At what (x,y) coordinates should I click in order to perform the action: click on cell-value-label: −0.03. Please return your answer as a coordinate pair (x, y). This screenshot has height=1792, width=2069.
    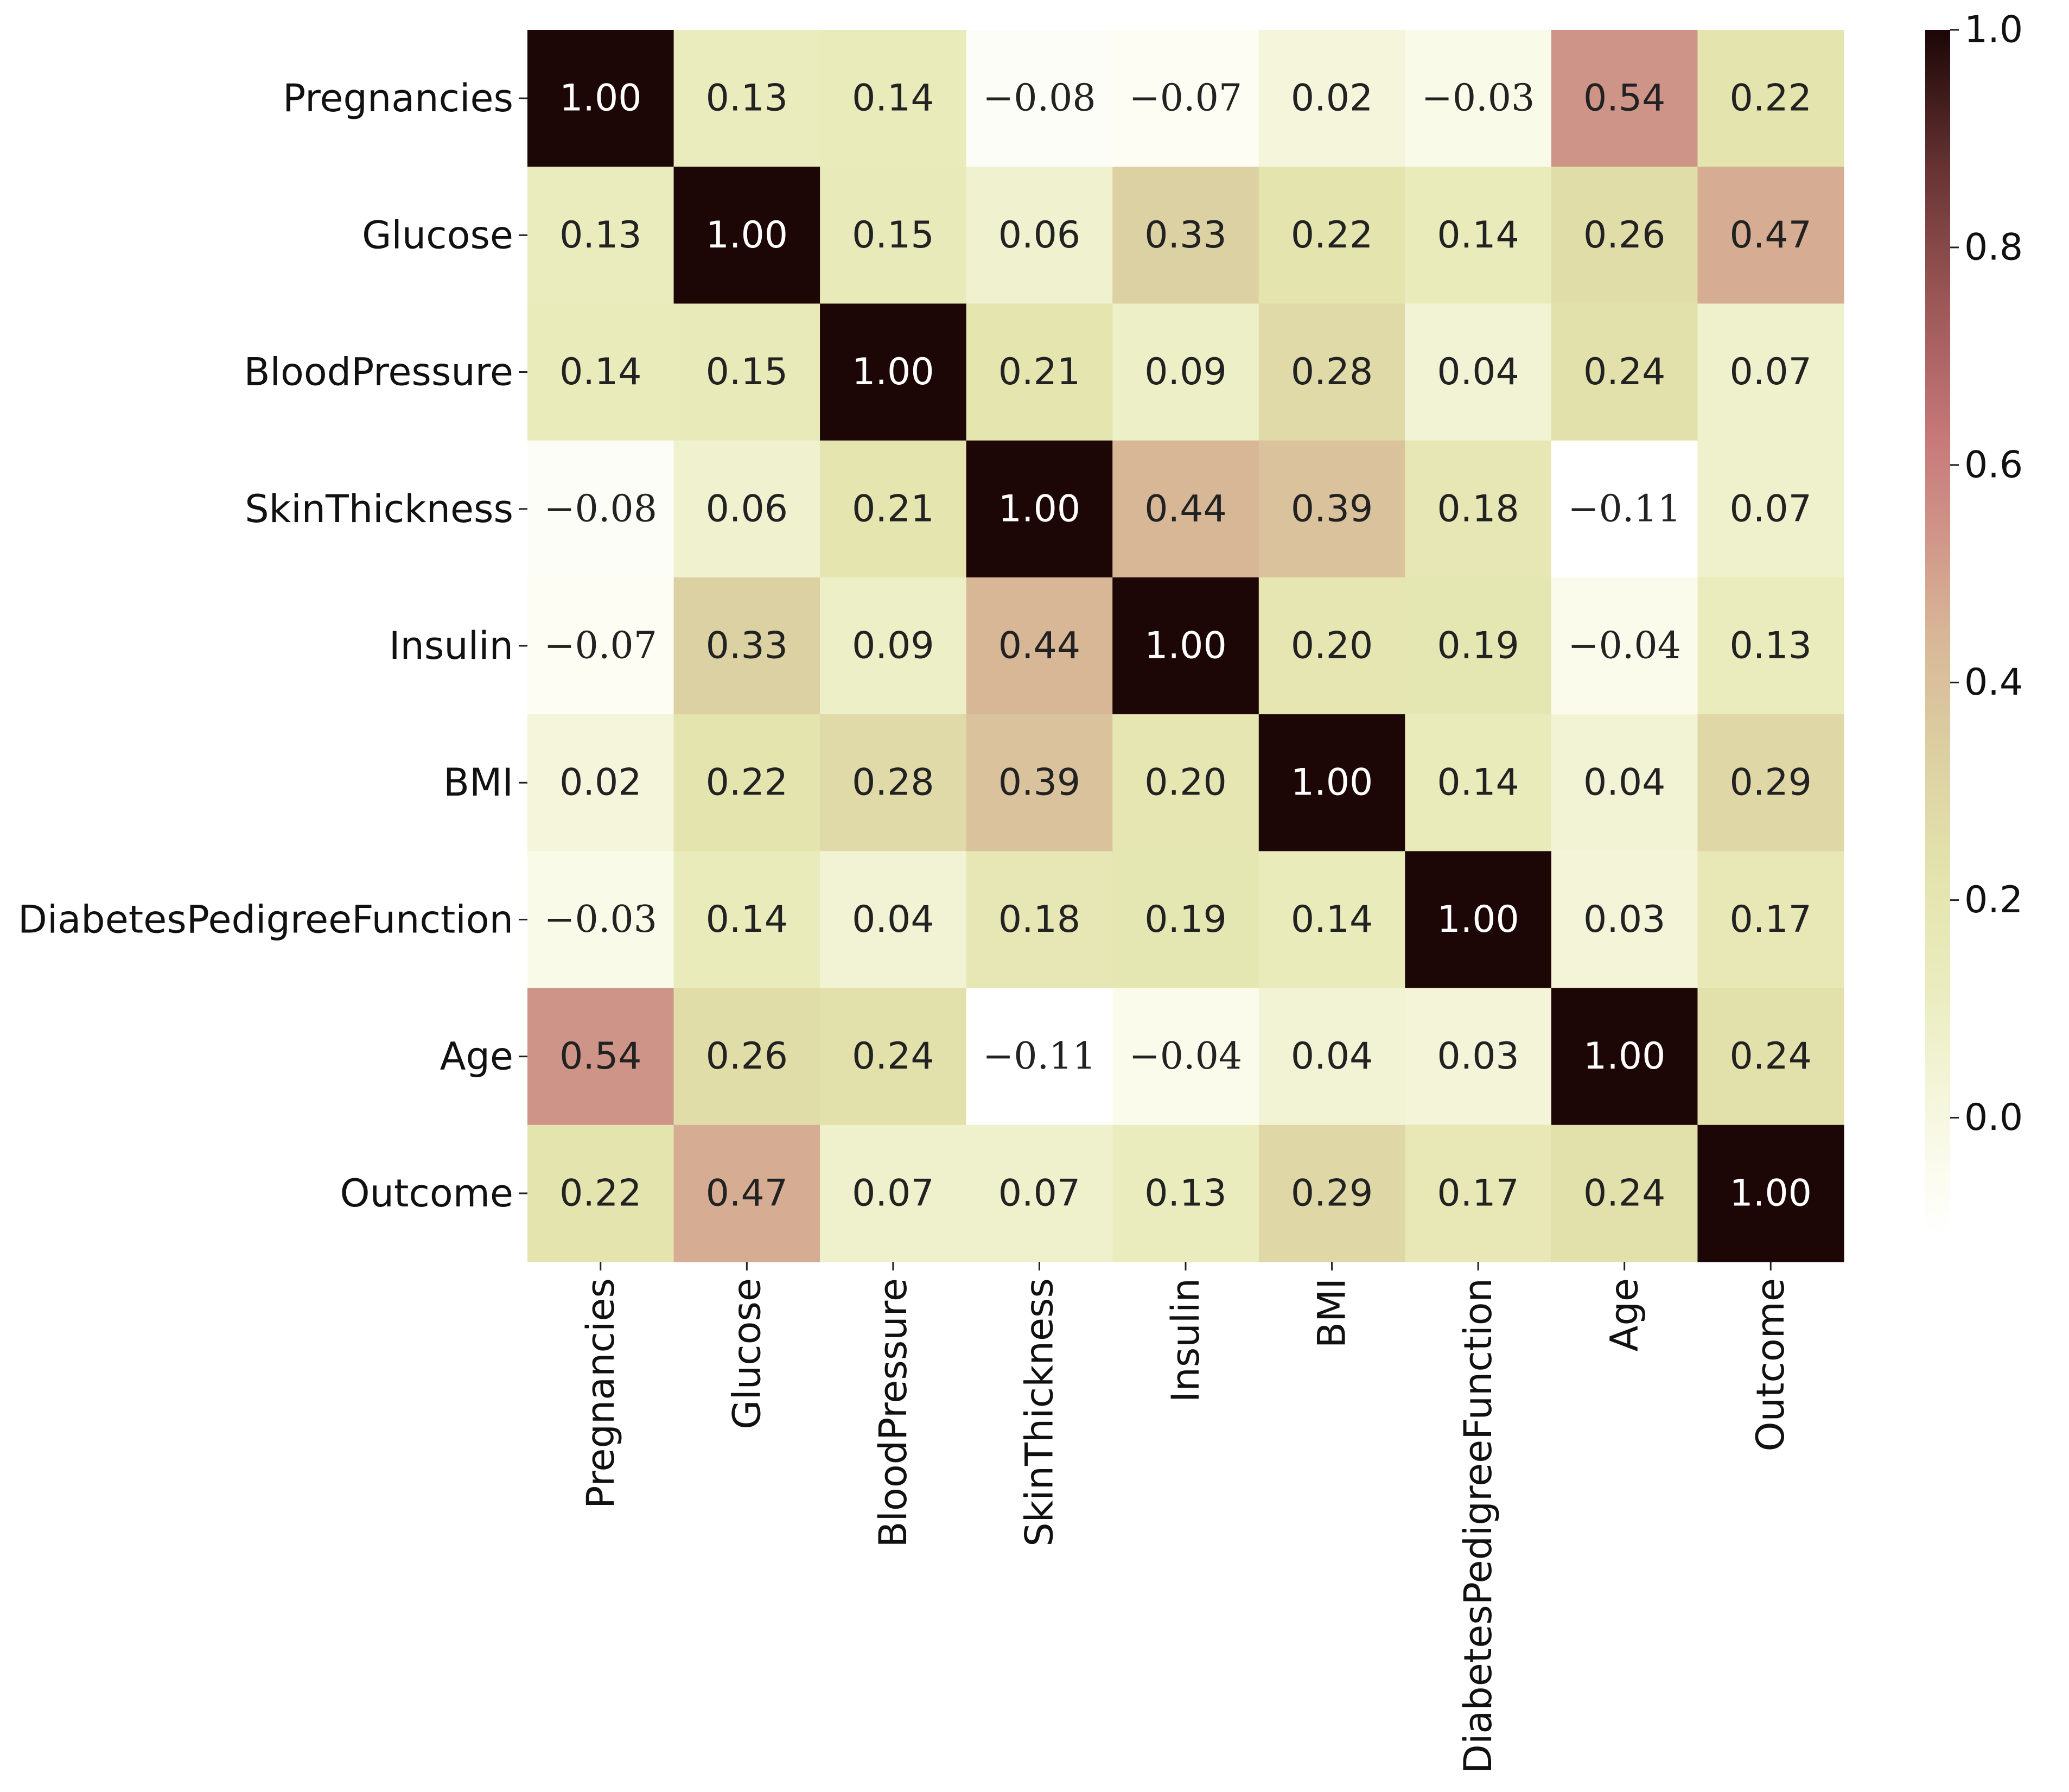
    Looking at the image, I should click on (600, 920).